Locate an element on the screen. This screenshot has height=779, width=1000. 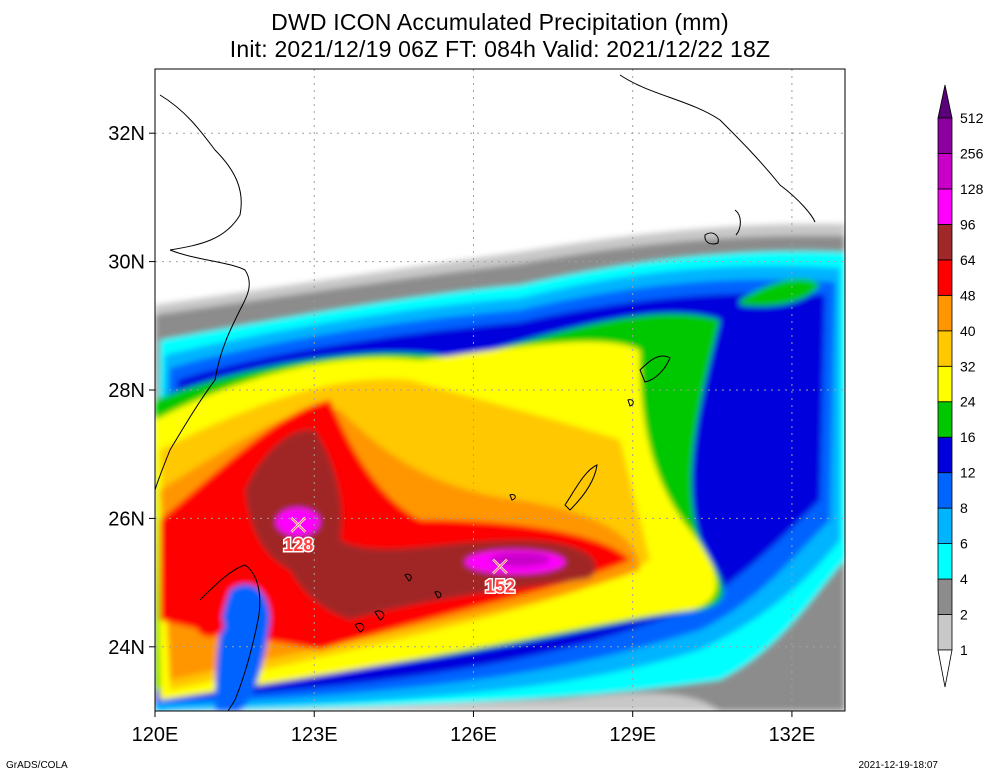
colorbar-level-label: 48 is located at coordinates (968, 295).